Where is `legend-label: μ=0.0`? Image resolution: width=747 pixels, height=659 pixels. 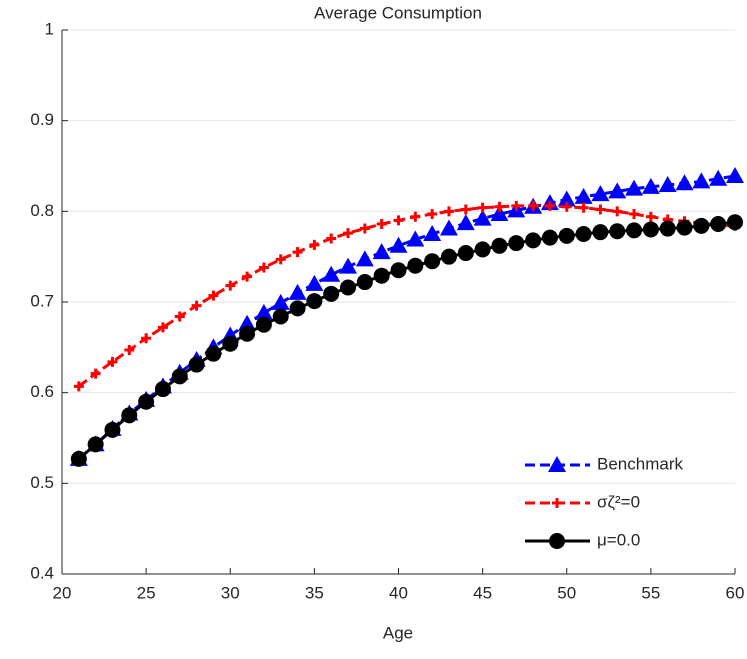
legend-label: μ=0.0 is located at coordinates (618, 539).